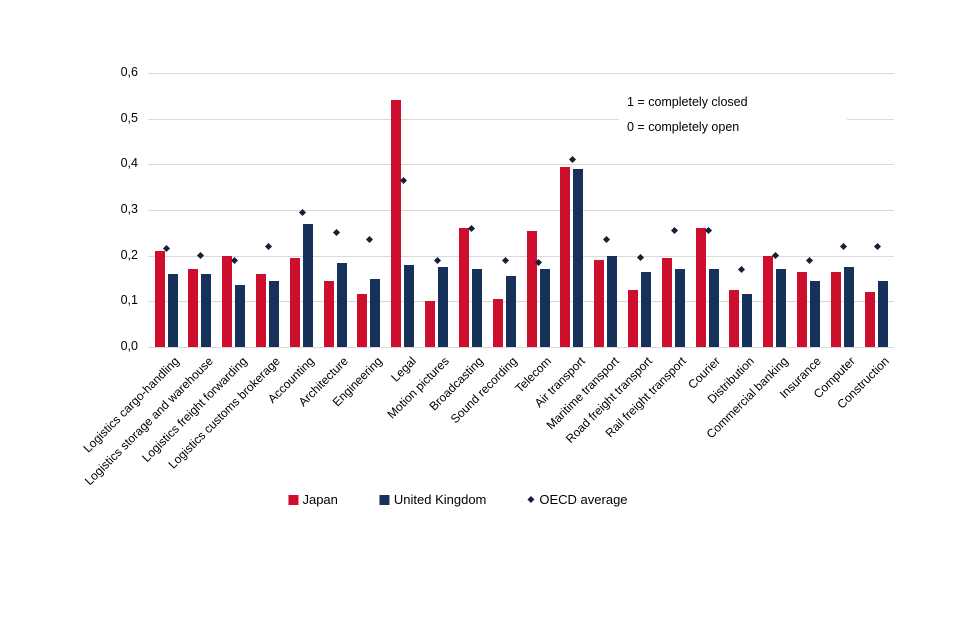 The image size is (960, 640). Describe the element at coordinates (129, 209) in the screenshot. I see `y-tick-label: 0,3` at that location.